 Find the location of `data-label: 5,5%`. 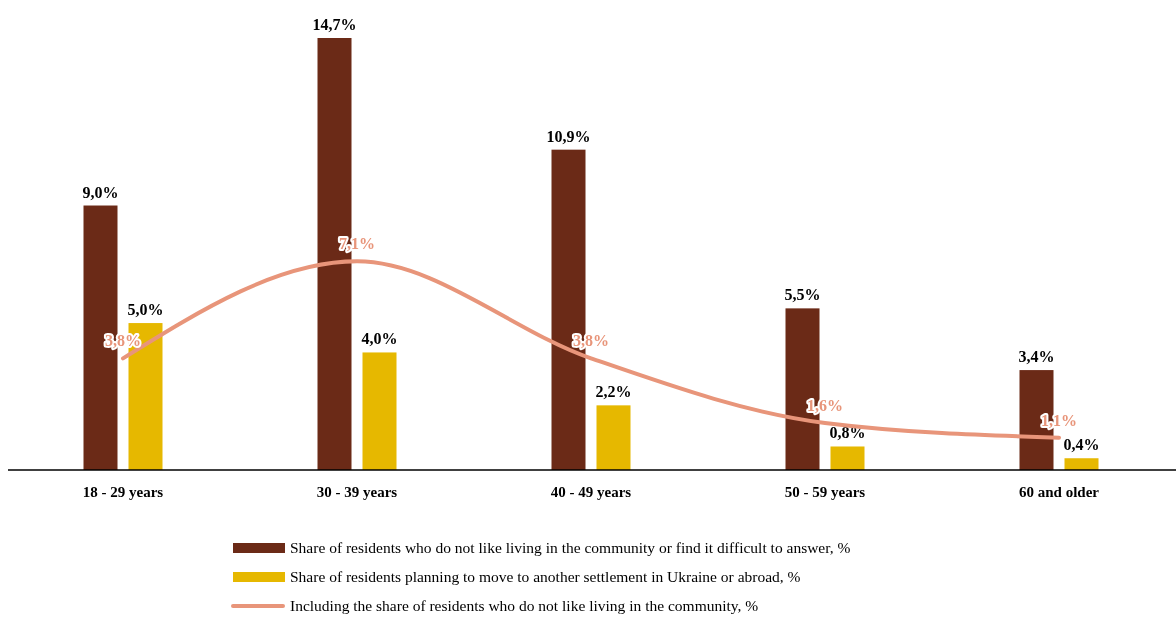

data-label: 5,5% is located at coordinates (802, 295).